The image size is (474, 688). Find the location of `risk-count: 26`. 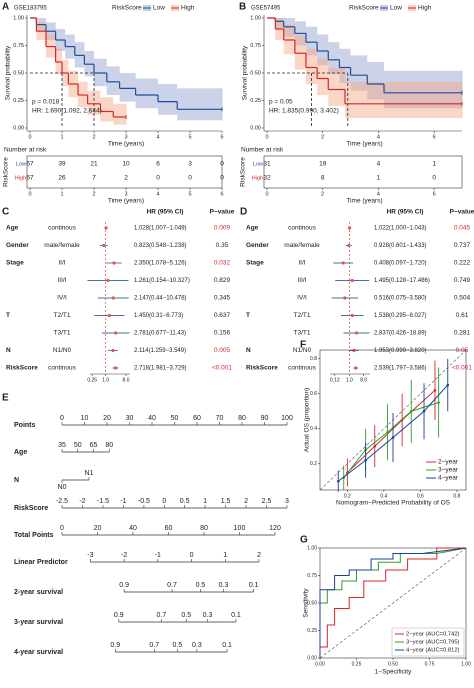

risk-count: 26 is located at coordinates (62, 178).